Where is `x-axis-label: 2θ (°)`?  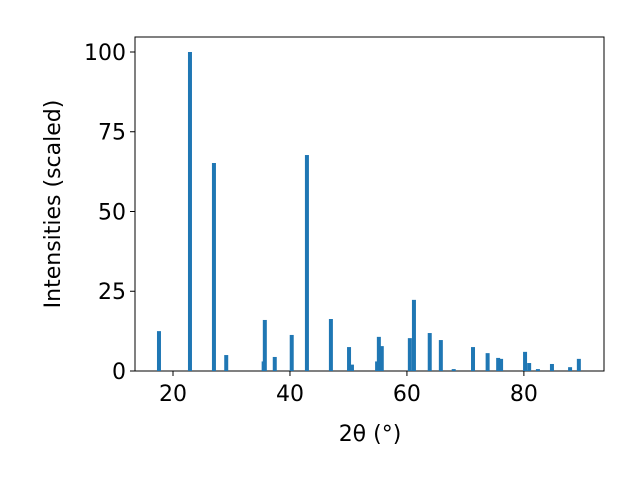
x-axis-label: 2θ (°) is located at coordinates (370, 434).